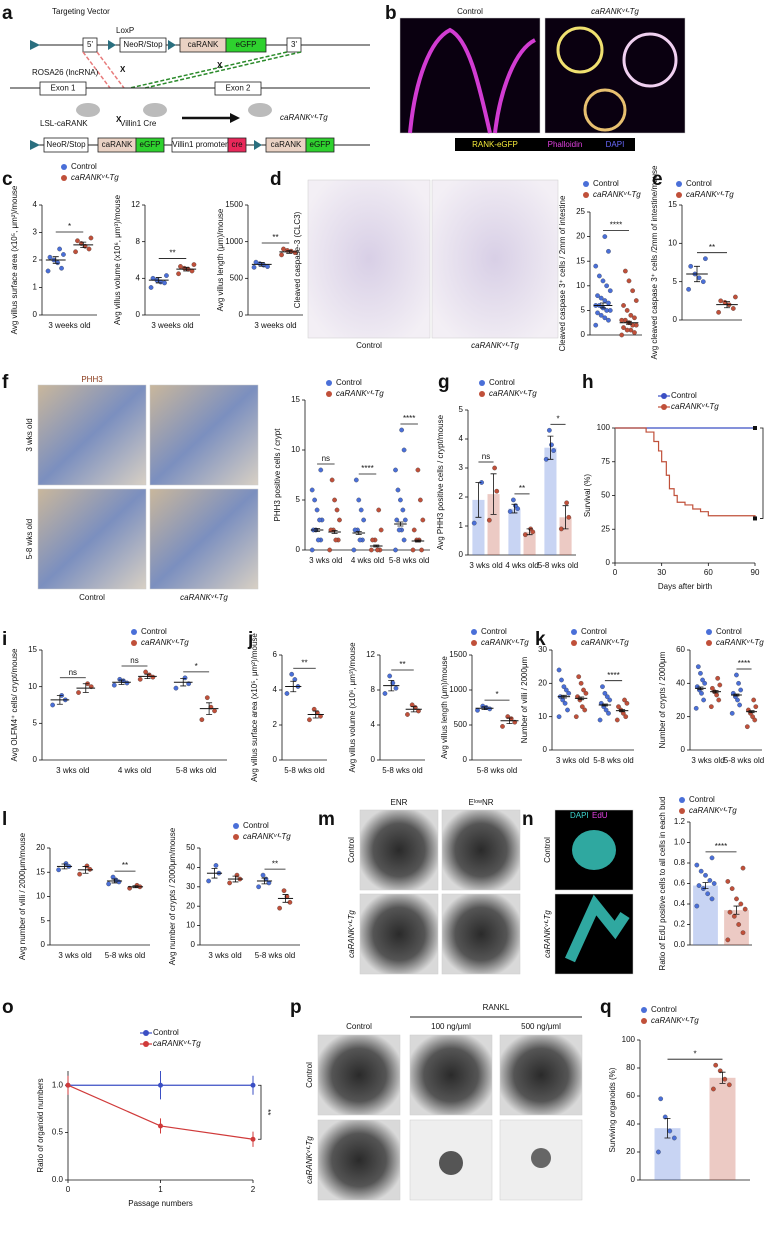 The image size is (767, 1251). Describe the element at coordinates (237, 277) in the screenshot. I see `y-tick-label: 500` at that location.